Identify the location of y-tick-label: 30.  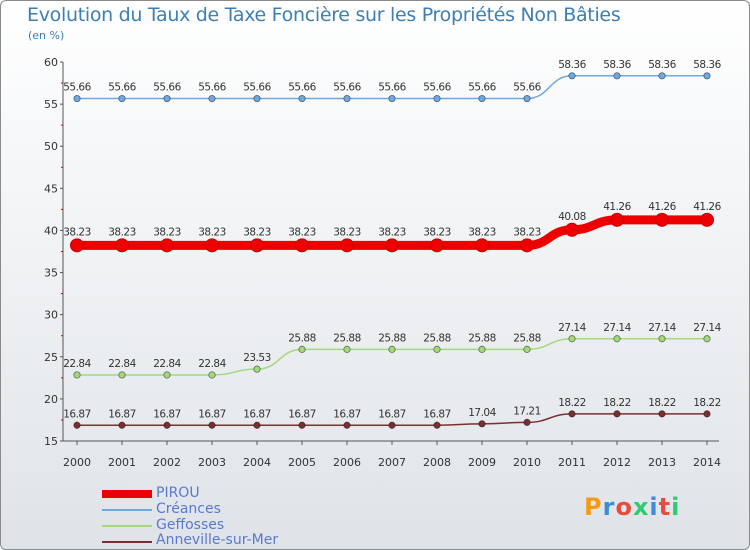
(51, 315).